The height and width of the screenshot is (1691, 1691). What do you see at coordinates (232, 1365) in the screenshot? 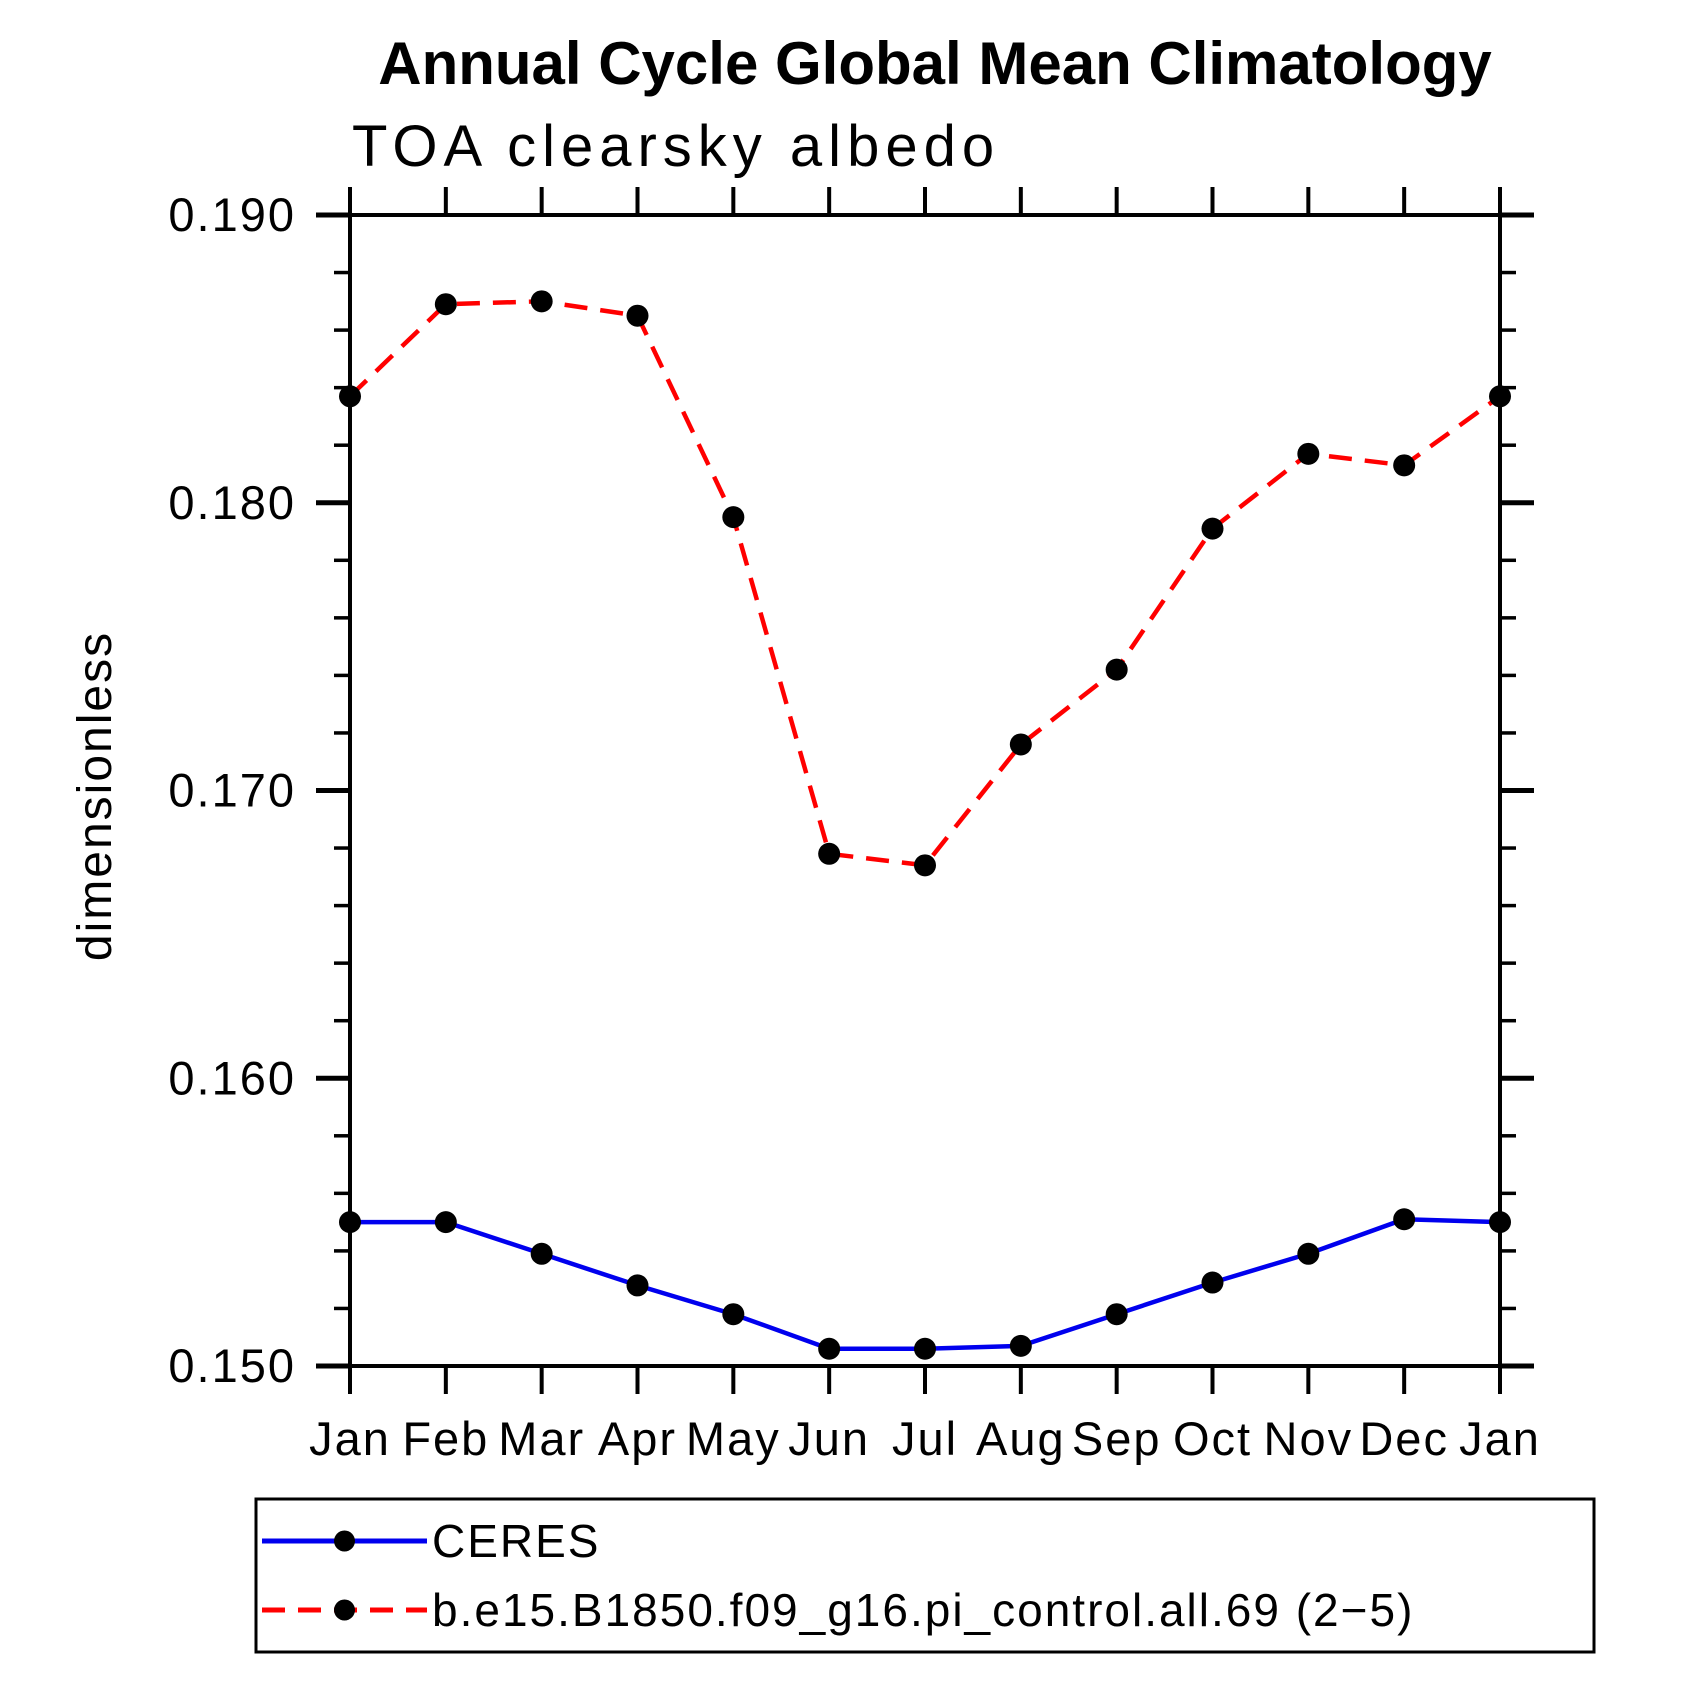
I see `y-tick-label: 0.150` at bounding box center [232, 1365].